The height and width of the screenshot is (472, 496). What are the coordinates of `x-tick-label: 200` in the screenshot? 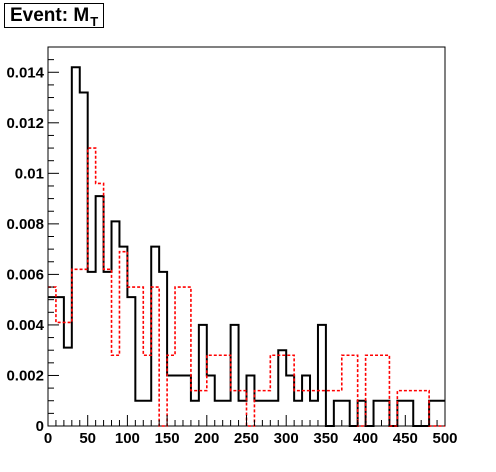 It's located at (206, 438).